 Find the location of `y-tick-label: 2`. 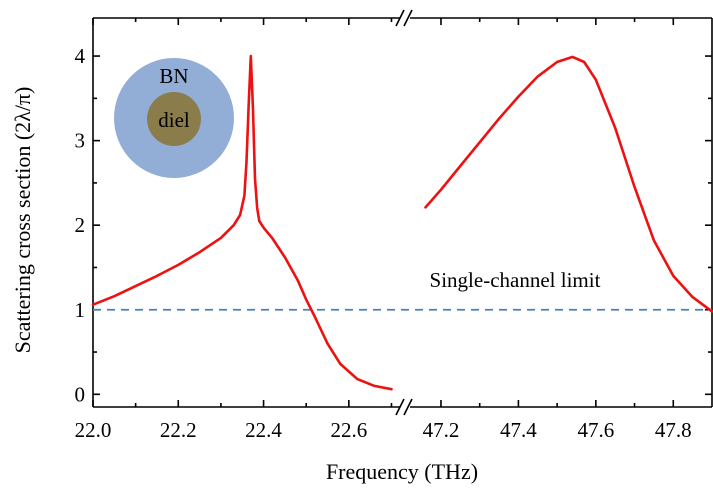

y-tick-label: 2 is located at coordinates (80, 225).